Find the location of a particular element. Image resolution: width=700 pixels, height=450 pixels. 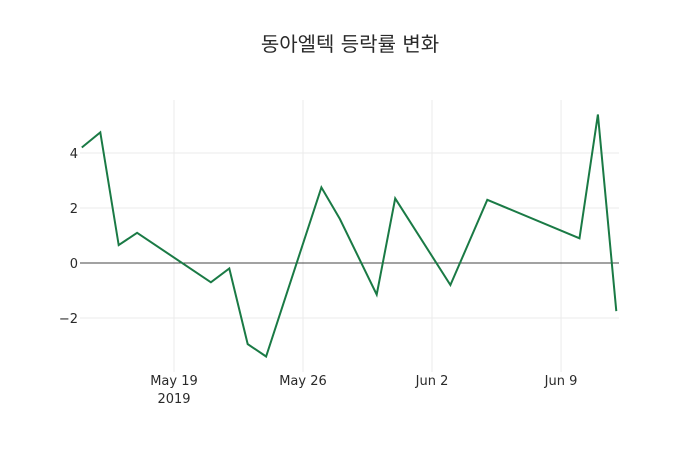

x-axis-ticks: May 19 2019 May 26 Jun 2 Jun 9 is located at coordinates (363, 390).